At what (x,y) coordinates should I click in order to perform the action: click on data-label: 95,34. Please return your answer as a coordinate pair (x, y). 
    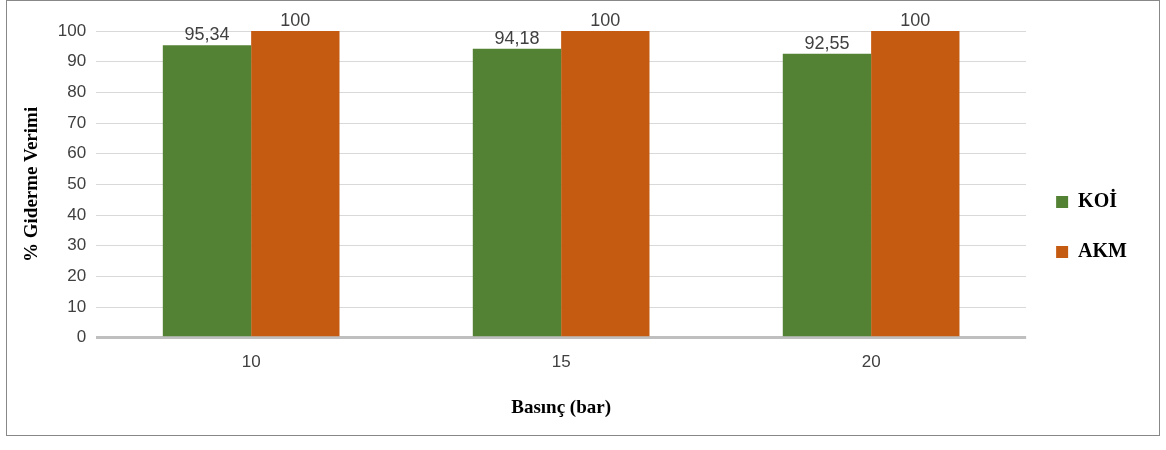
    Looking at the image, I should click on (207, 34).